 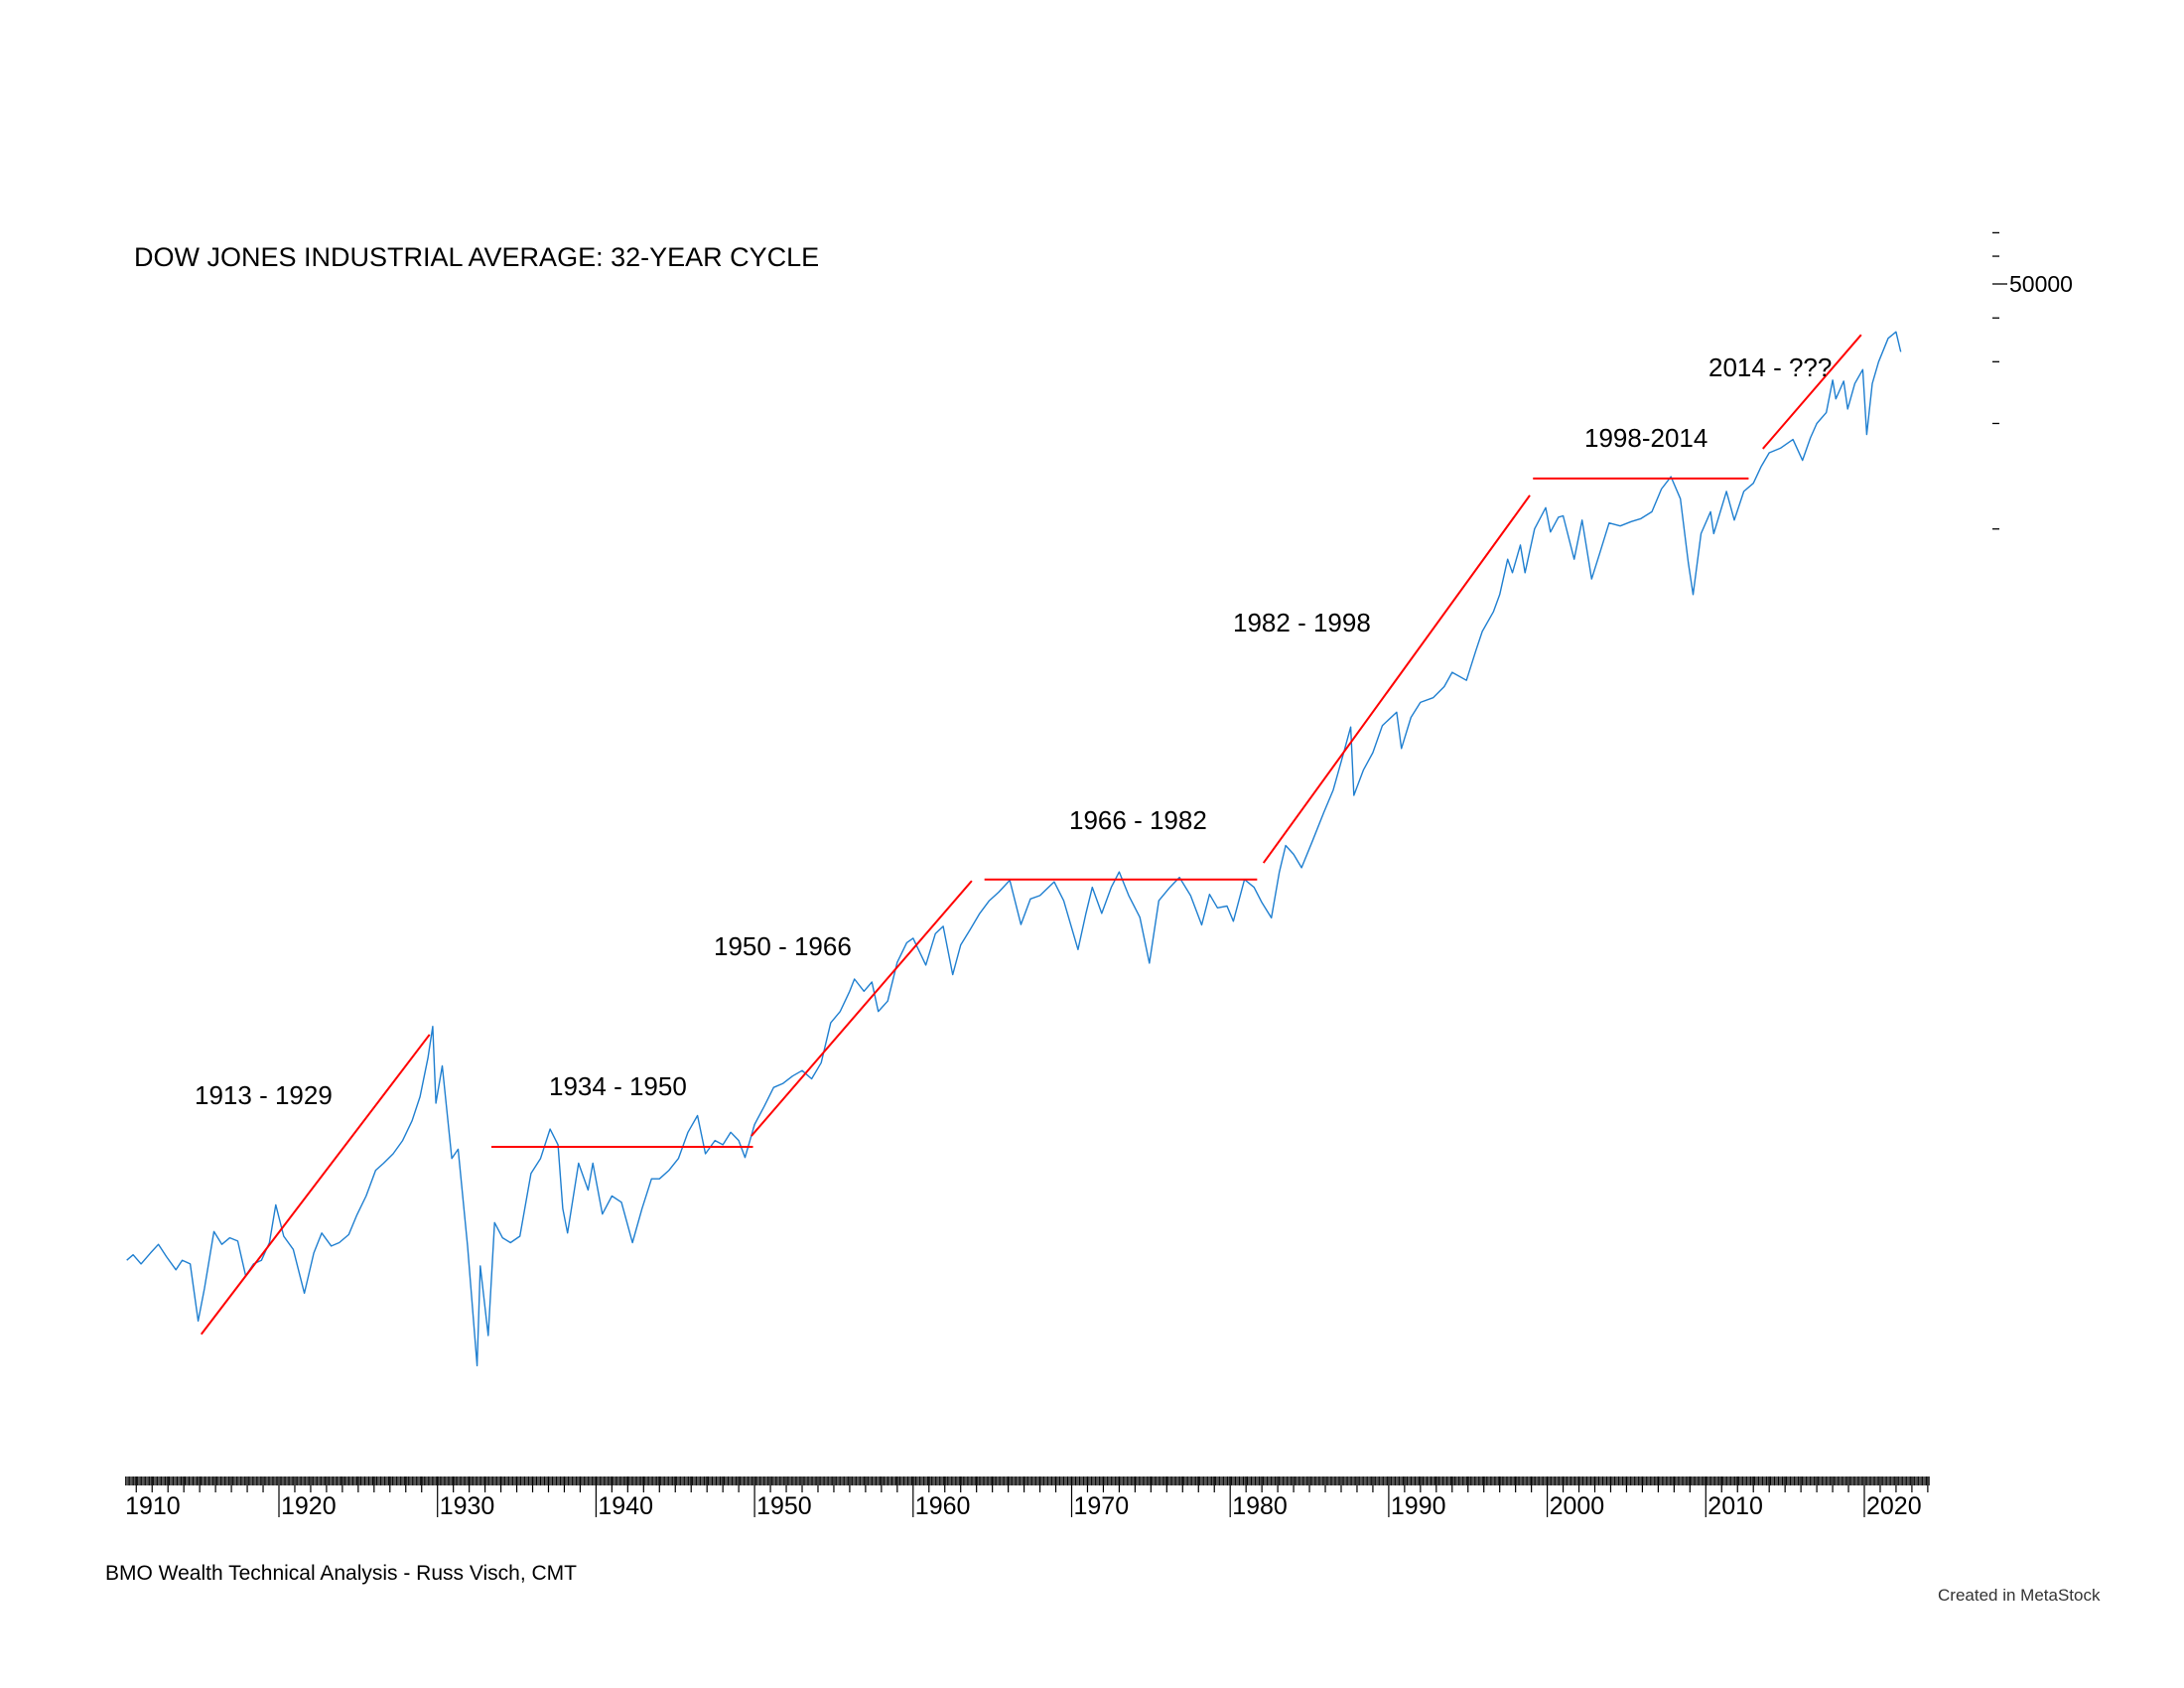 I want to click on x-tick-label-2000: 2000, so click(x=1577, y=1506).